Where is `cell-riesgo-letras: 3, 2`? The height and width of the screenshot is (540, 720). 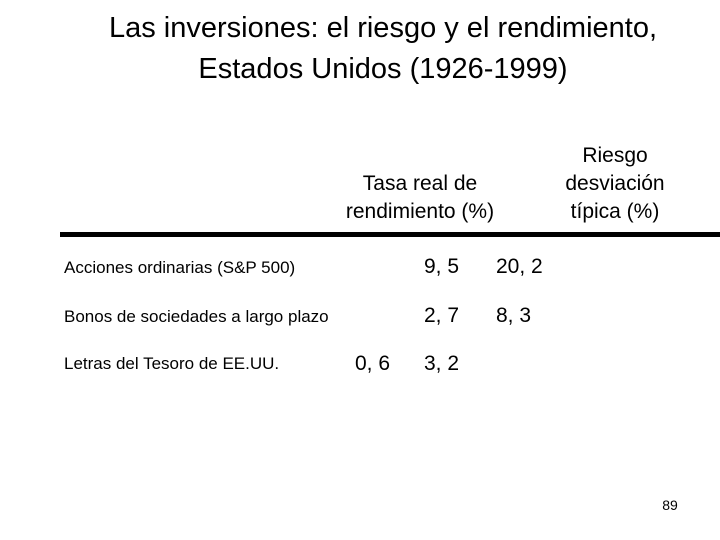 cell-riesgo-letras: 3, 2 is located at coordinates (442, 363).